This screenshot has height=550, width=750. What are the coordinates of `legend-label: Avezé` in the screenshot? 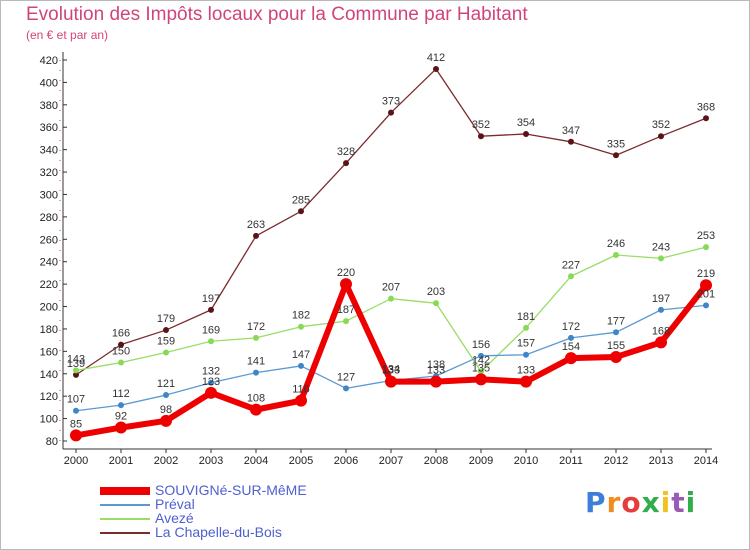 It's located at (174, 518).